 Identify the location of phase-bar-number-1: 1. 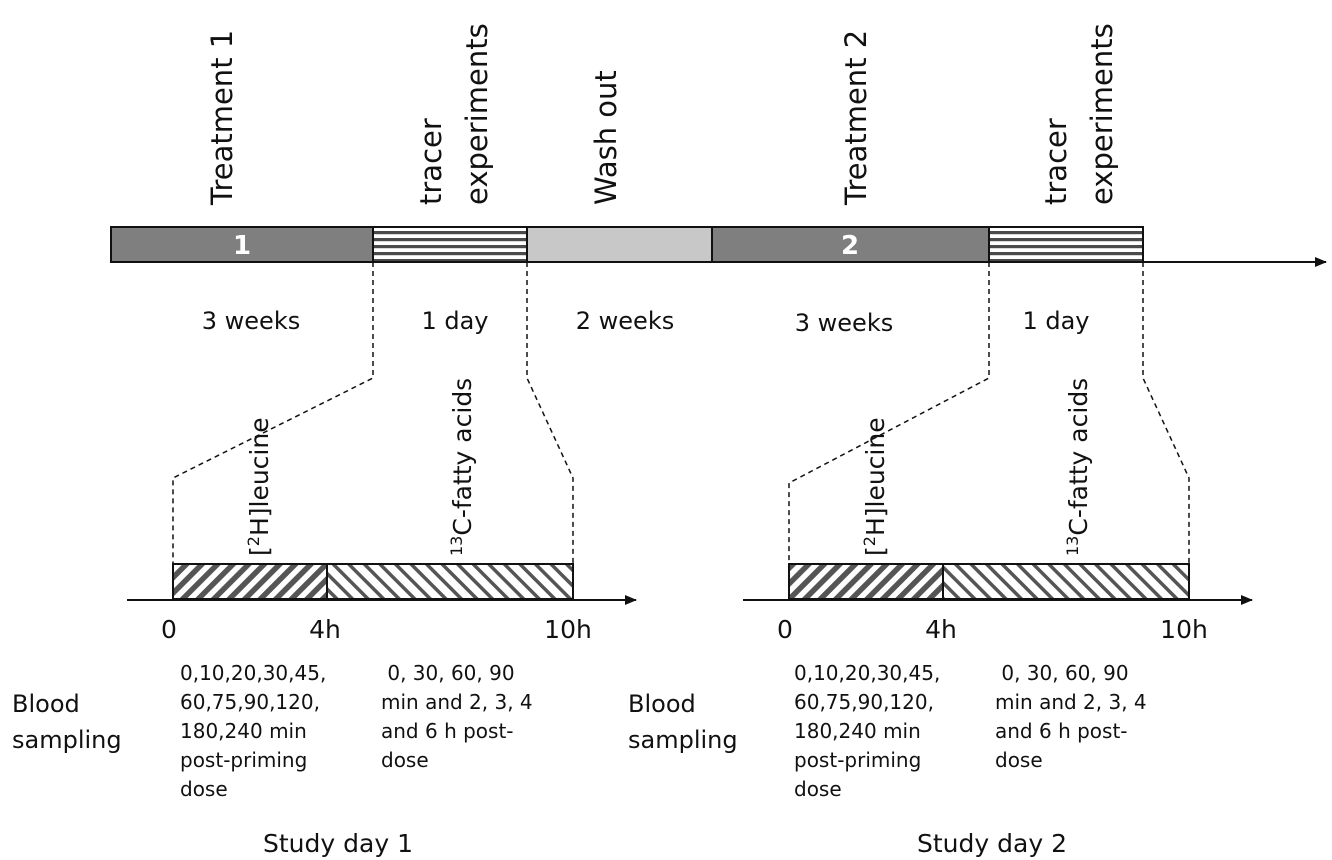
(242, 246).